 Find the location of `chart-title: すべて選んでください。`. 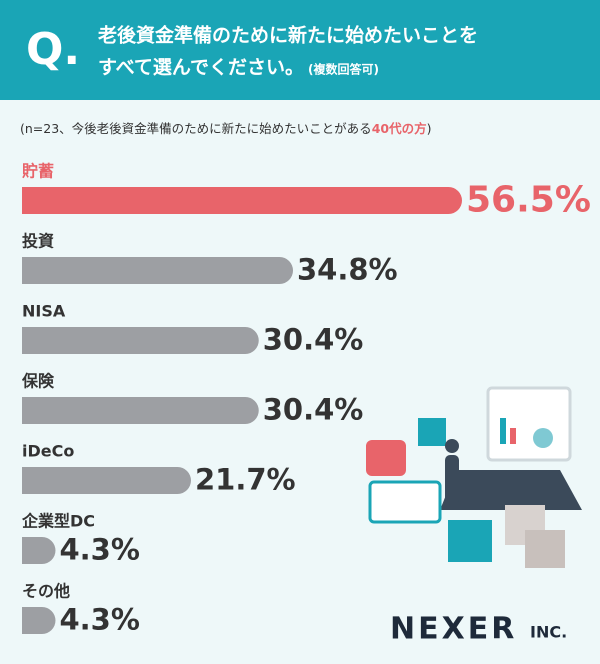

chart-title: すべて選んでください。 is located at coordinates (201, 68).